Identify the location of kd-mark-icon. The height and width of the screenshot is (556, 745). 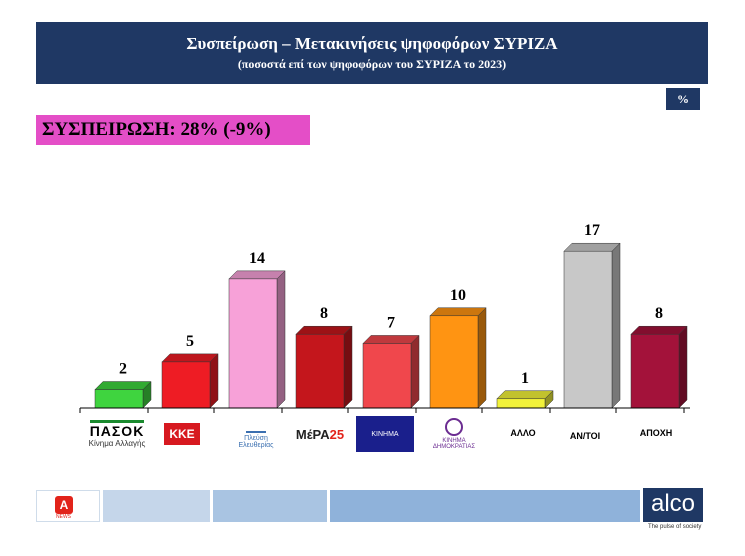
(454, 427).